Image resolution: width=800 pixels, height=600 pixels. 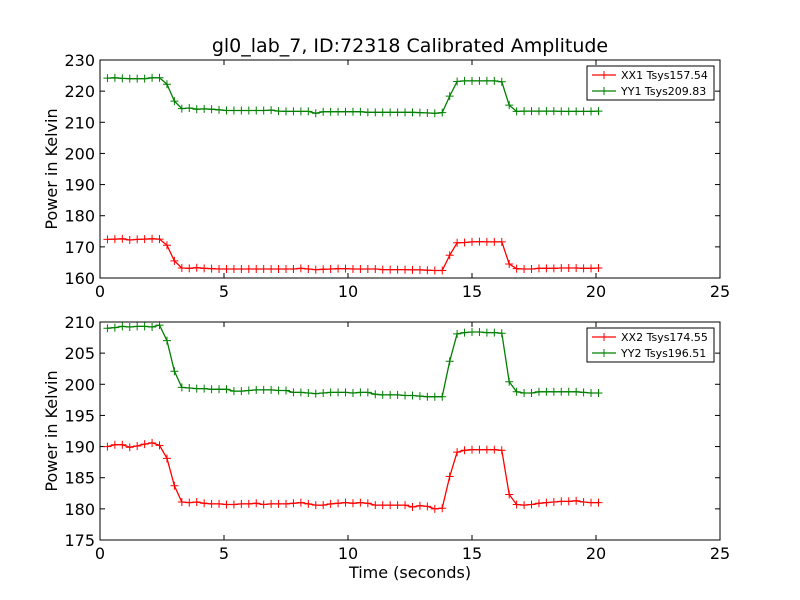 I want to click on top-y-tick-label: 220, so click(x=79, y=91).